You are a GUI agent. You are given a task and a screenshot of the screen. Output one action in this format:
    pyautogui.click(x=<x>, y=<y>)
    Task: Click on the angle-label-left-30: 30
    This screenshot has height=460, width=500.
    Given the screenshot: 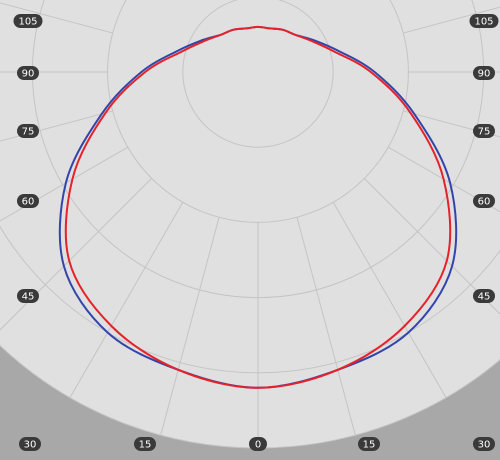 What is the action you would take?
    pyautogui.click(x=30, y=444)
    